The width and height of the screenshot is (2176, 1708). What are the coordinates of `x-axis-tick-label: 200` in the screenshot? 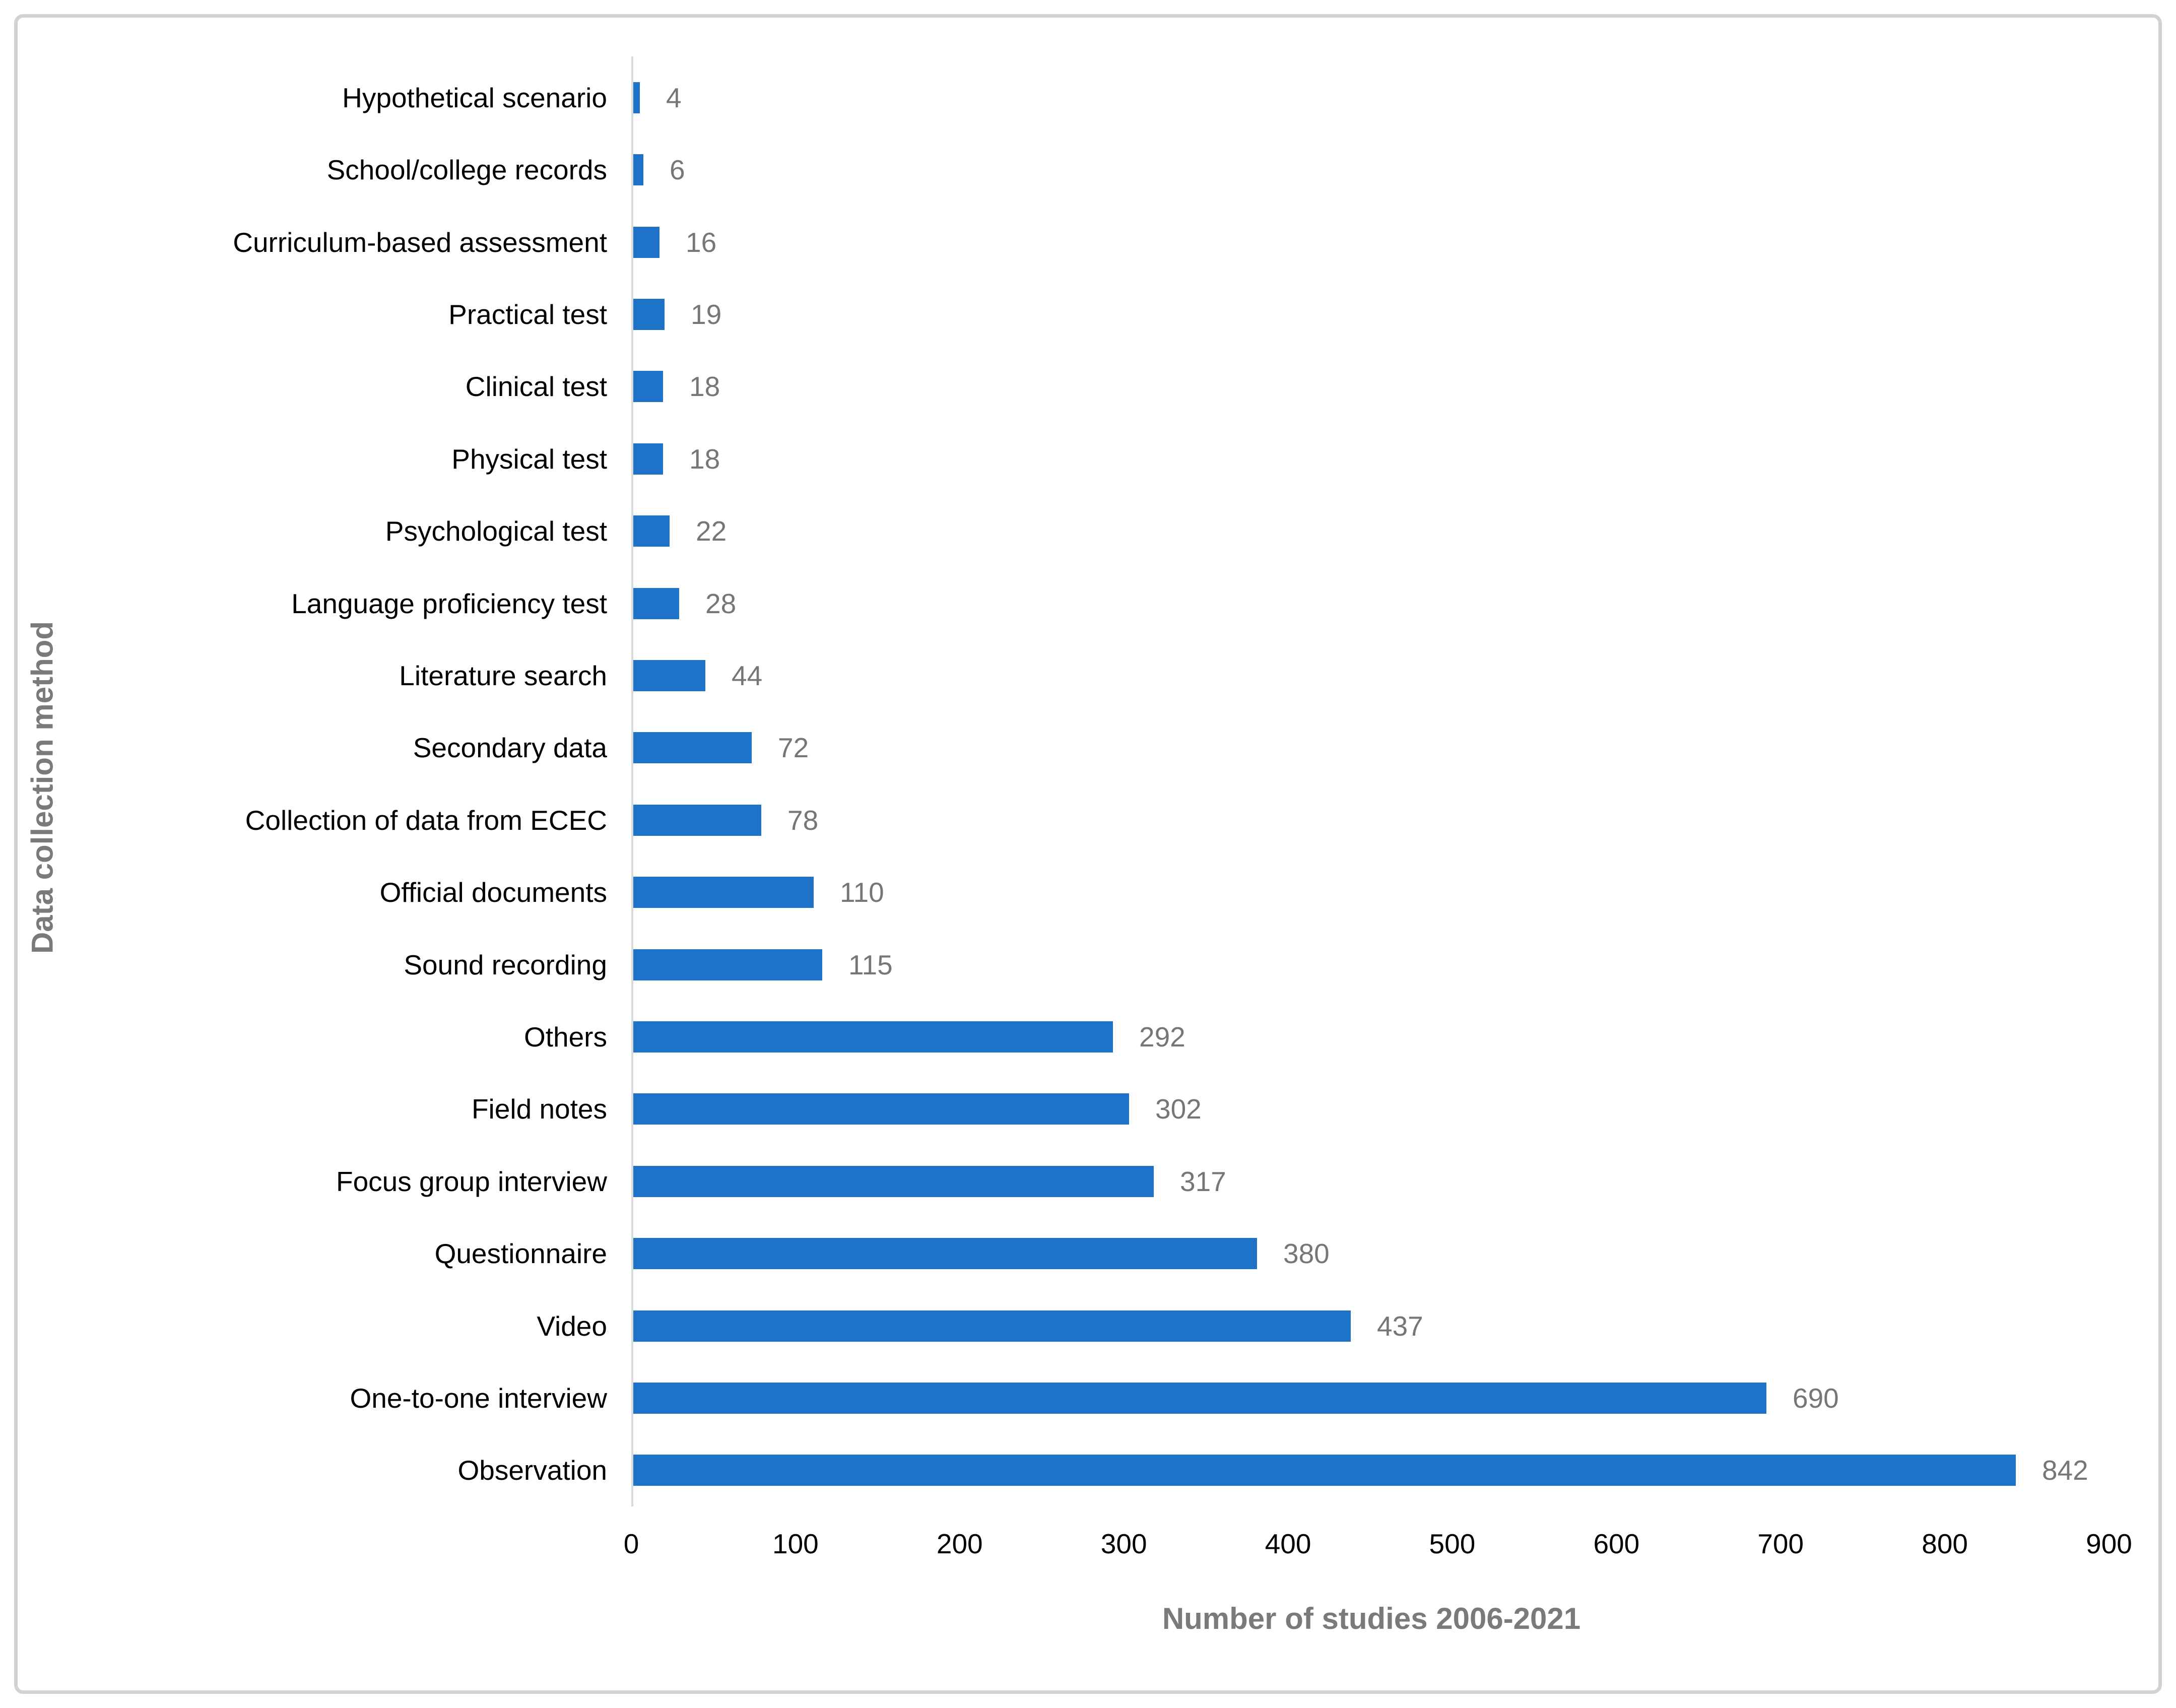 It's located at (959, 1544).